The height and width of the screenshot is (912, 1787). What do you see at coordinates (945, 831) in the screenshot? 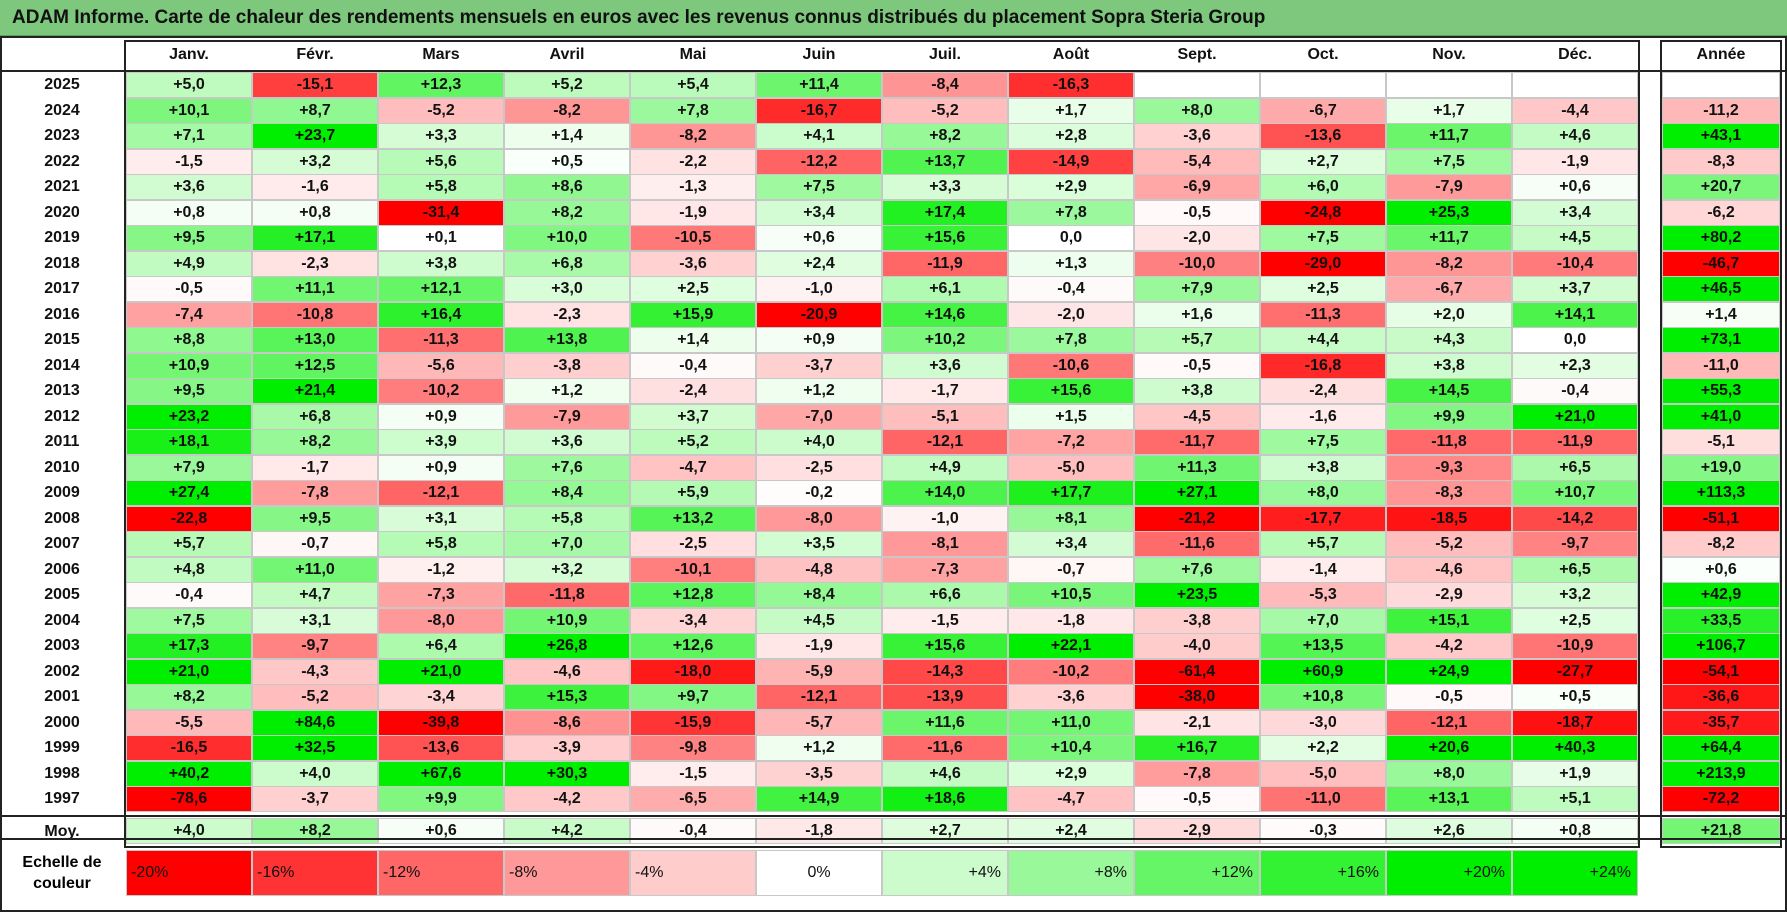
I see `average-cell: +2,7` at bounding box center [945, 831].